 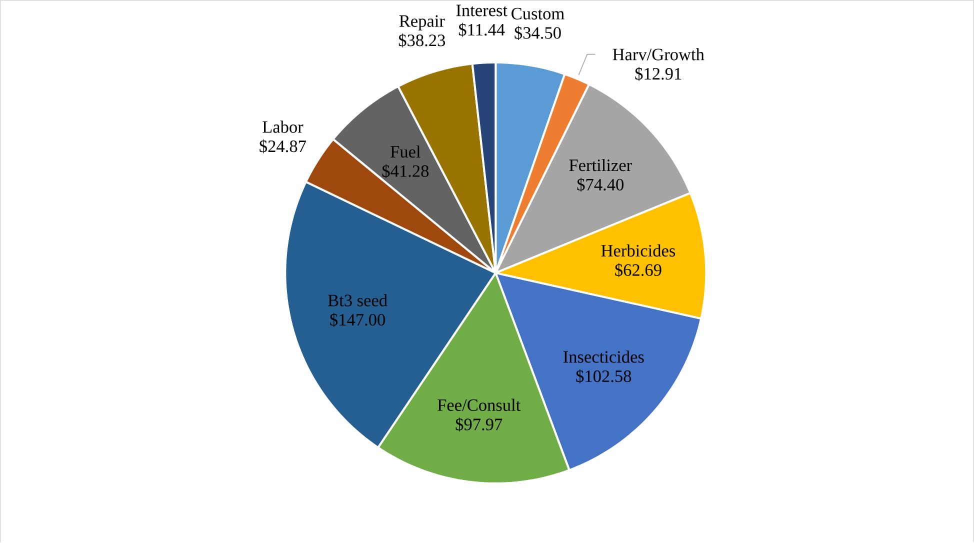 What do you see at coordinates (638, 270) in the screenshot?
I see `data-label: $62.69` at bounding box center [638, 270].